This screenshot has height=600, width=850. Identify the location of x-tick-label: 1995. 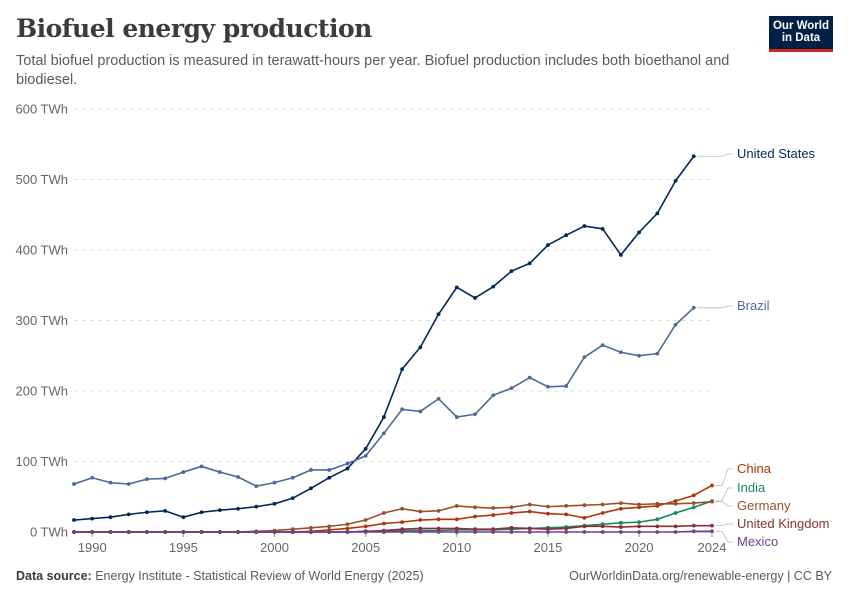
(183, 547).